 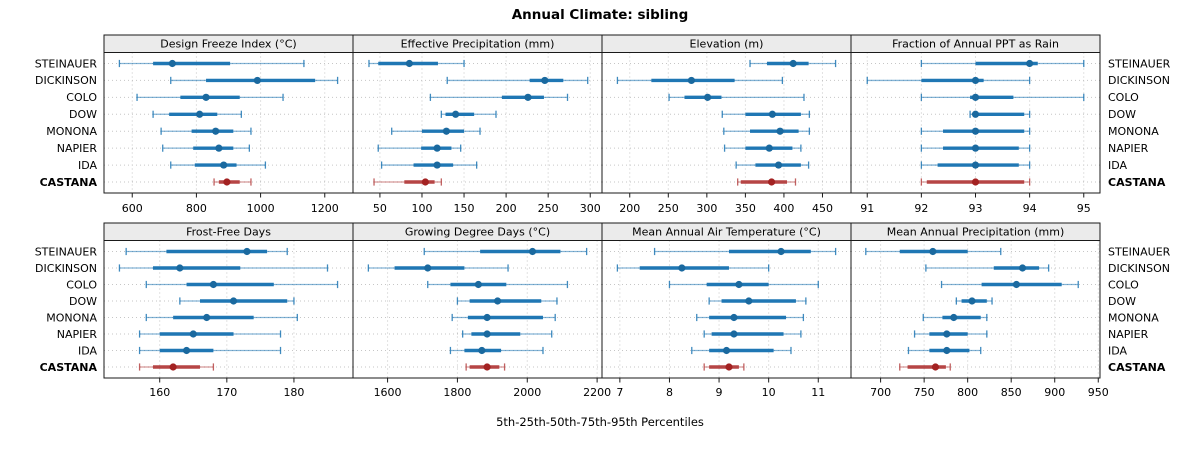 What do you see at coordinates (976, 208) in the screenshot?
I see `x-tick-label: 93` at bounding box center [976, 208].